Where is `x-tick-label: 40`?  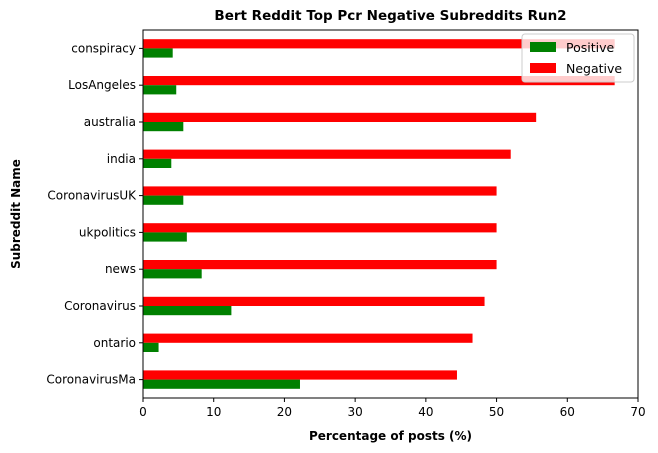
x-tick-label: 40 is located at coordinates (425, 412).